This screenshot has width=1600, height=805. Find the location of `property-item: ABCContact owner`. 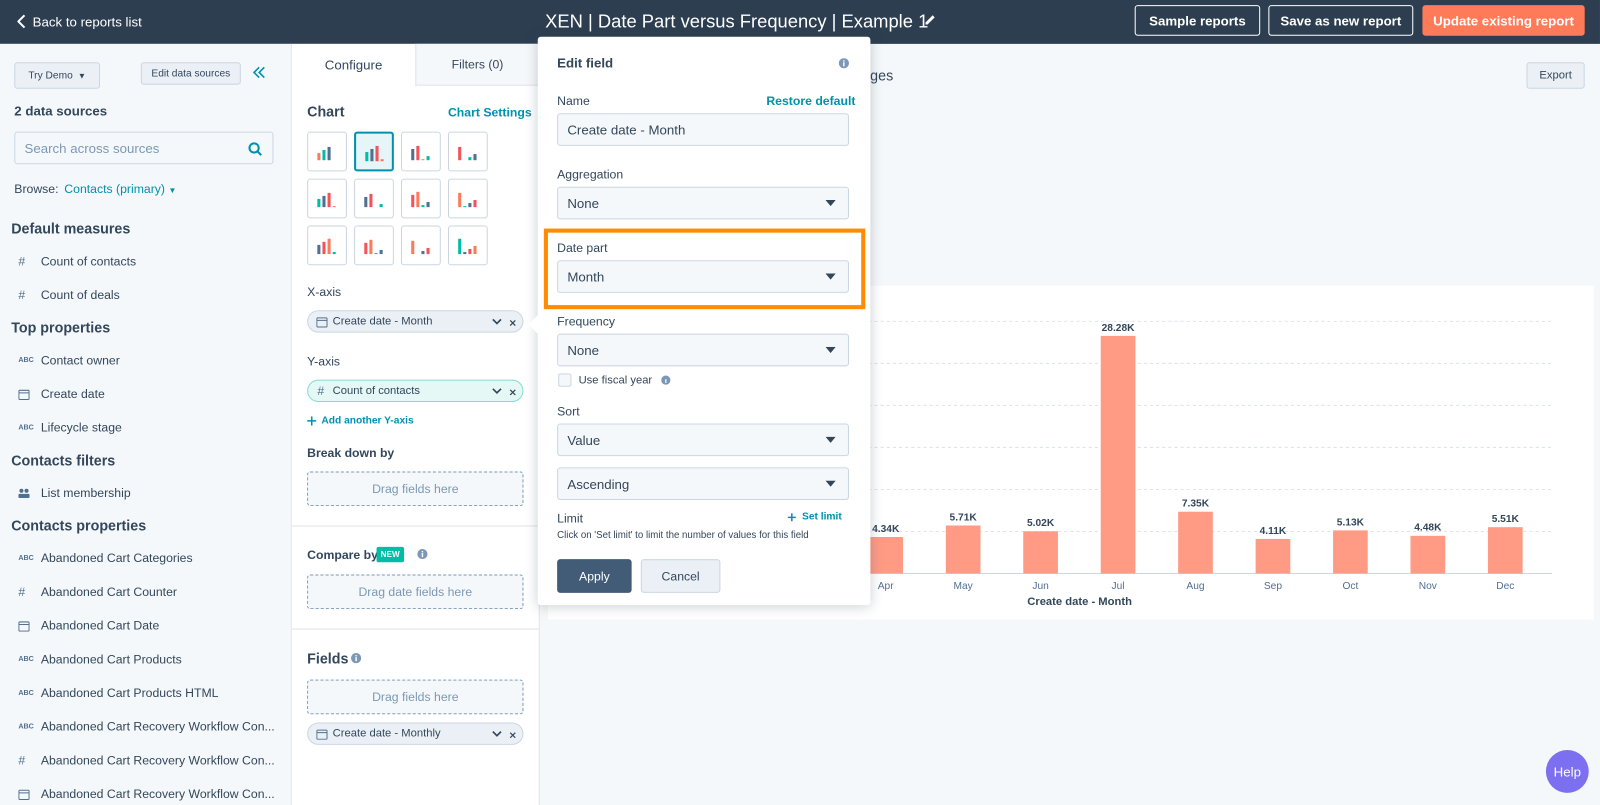

property-item: ABCContact owner is located at coordinates (145, 361).